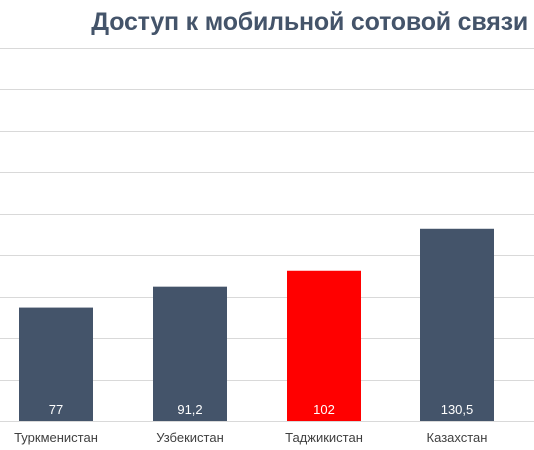 This screenshot has height=450, width=534. I want to click on category-label-4: Казахстан, so click(457, 437).